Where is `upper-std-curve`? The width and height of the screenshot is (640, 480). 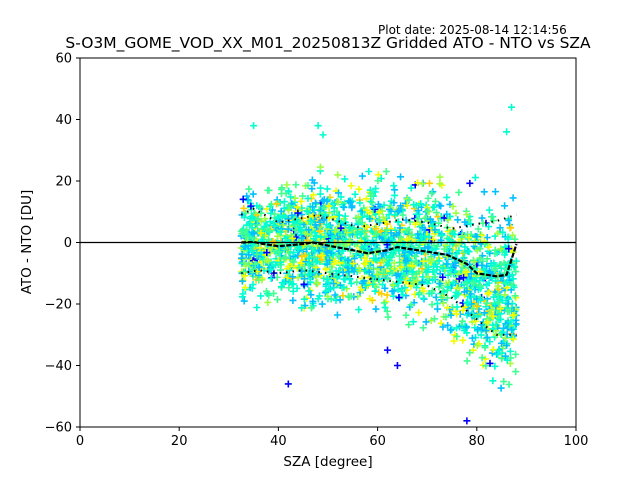
upper-std-curve is located at coordinates (378, 218).